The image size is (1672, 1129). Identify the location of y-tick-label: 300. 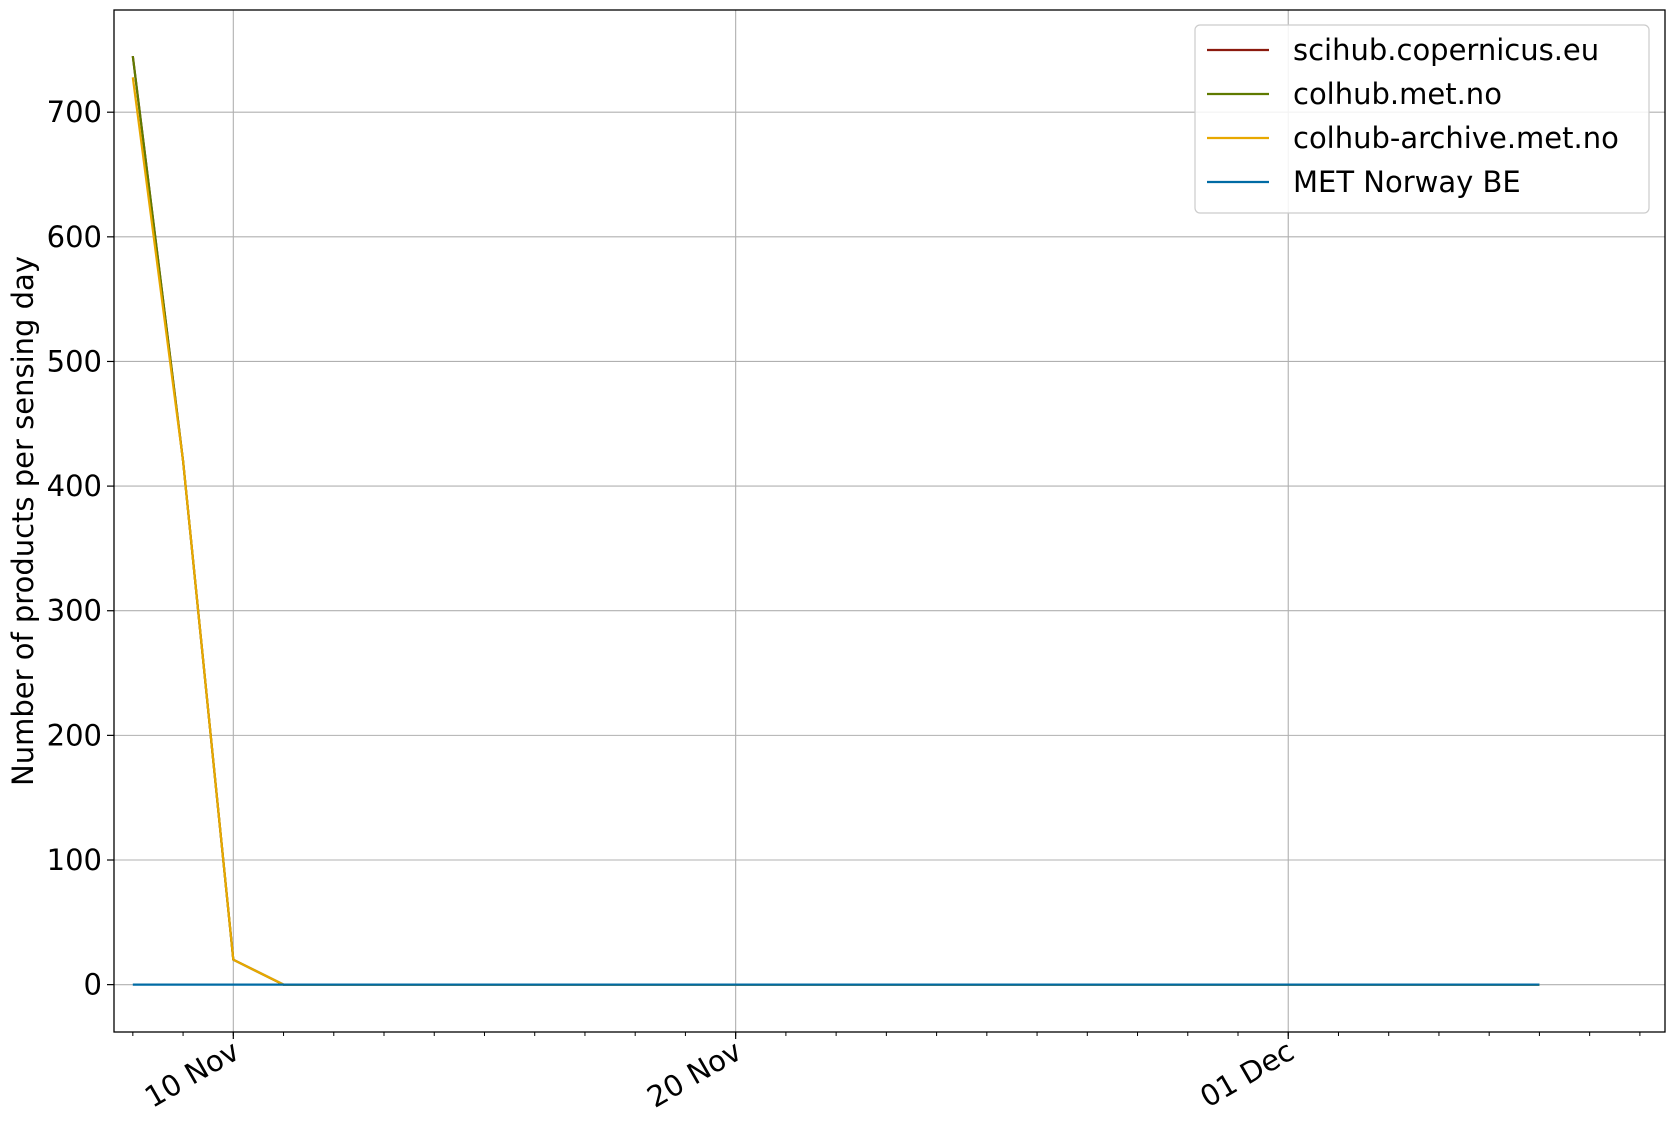
(74, 611).